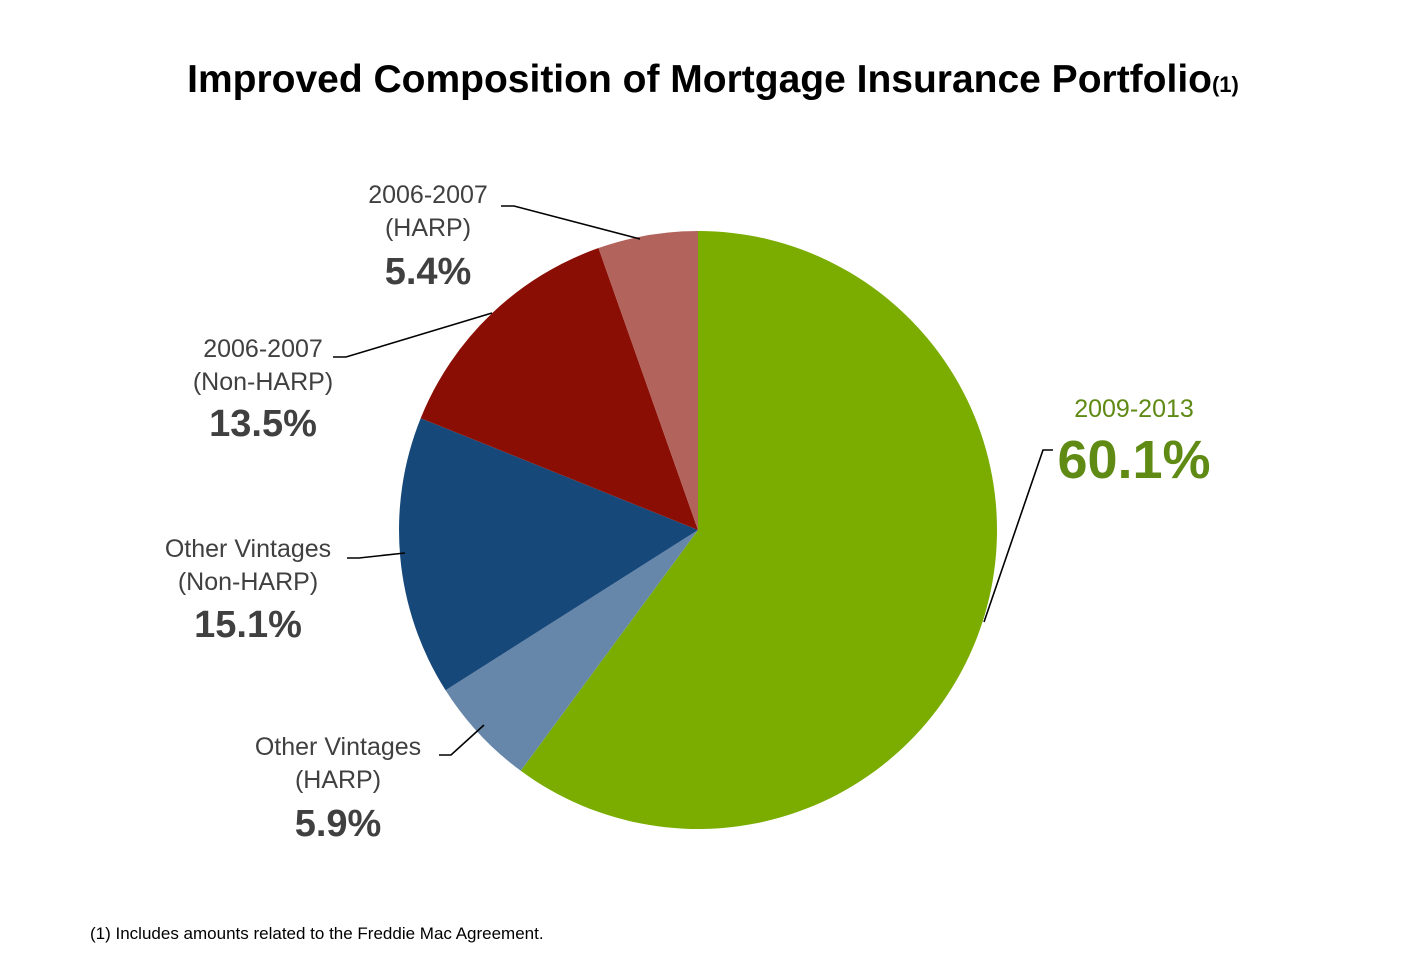 This screenshot has width=1426, height=953. What do you see at coordinates (263, 424) in the screenshot?
I see `slice-value-3: 13.5%` at bounding box center [263, 424].